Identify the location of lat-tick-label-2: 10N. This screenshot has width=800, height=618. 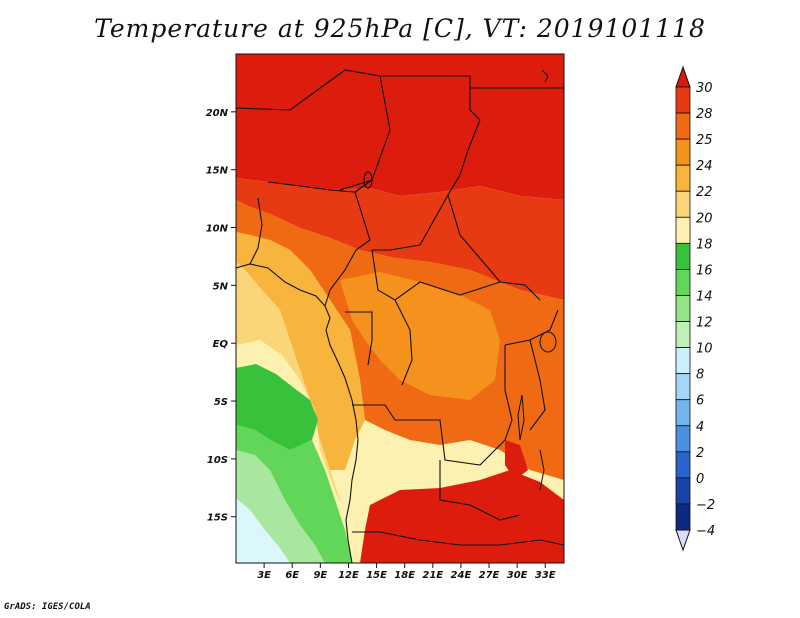
(217, 229).